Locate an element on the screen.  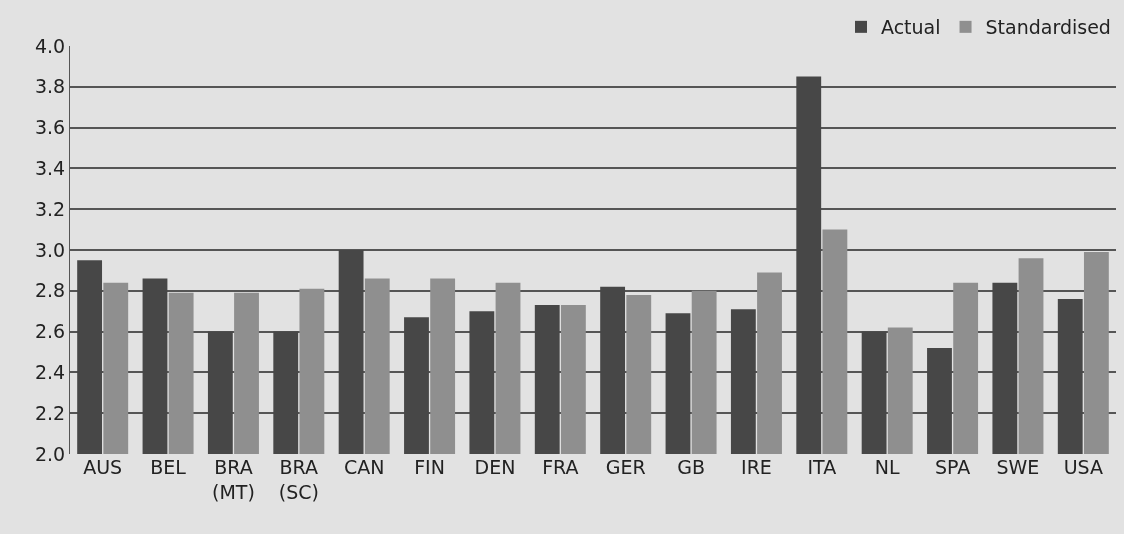
y-tick-label: 3.8 is located at coordinates (50, 86).